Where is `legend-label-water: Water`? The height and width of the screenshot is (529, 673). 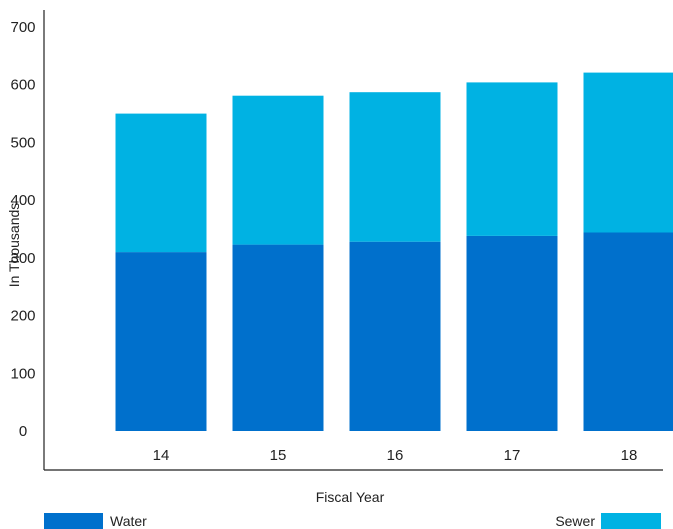 legend-label-water: Water is located at coordinates (128, 521).